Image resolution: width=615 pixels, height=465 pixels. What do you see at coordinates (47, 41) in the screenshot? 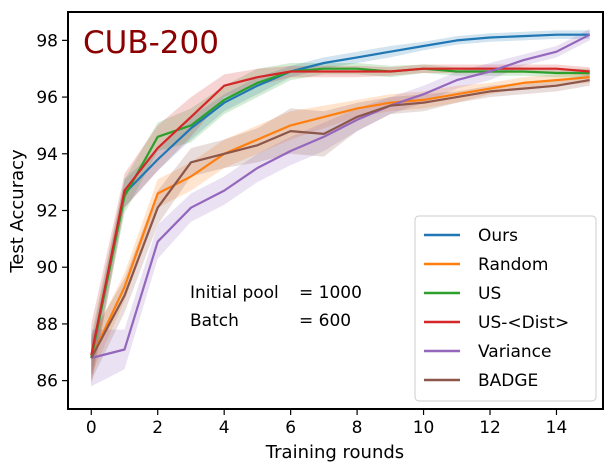
I see `y-tick-label: 98` at bounding box center [47, 41].